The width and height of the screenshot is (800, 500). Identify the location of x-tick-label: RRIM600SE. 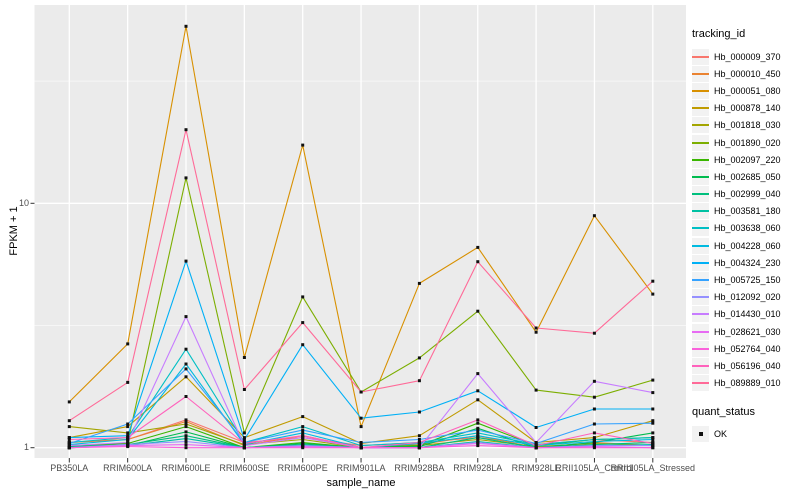
(244, 468).